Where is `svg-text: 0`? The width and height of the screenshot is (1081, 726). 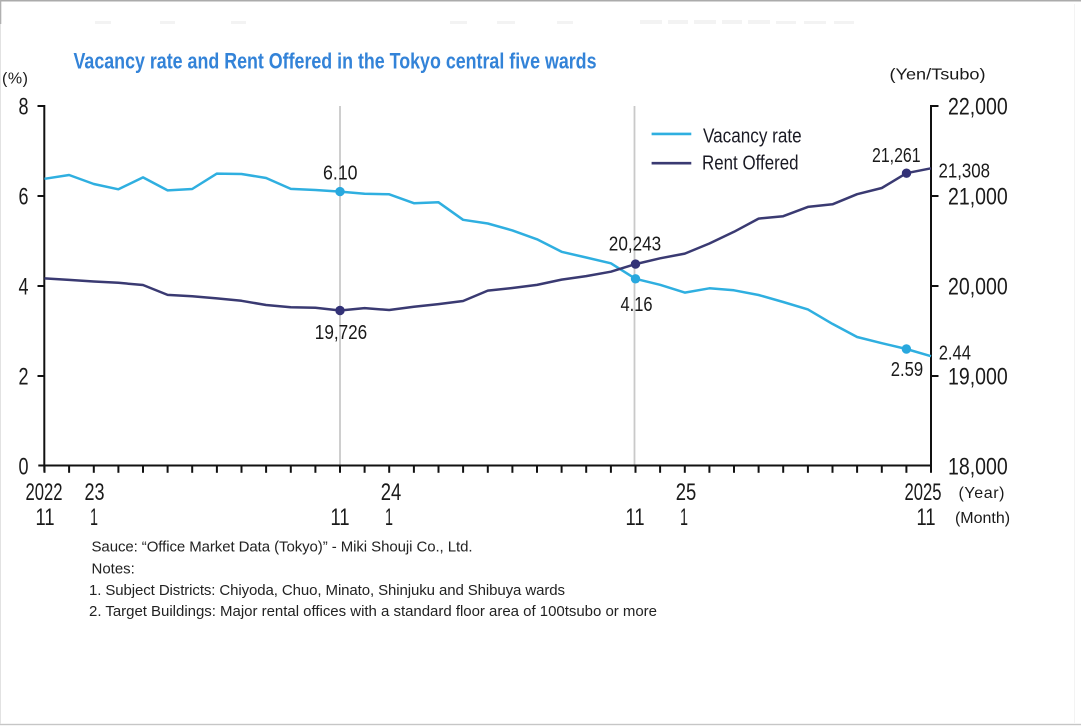 svg-text: 0 is located at coordinates (24, 467).